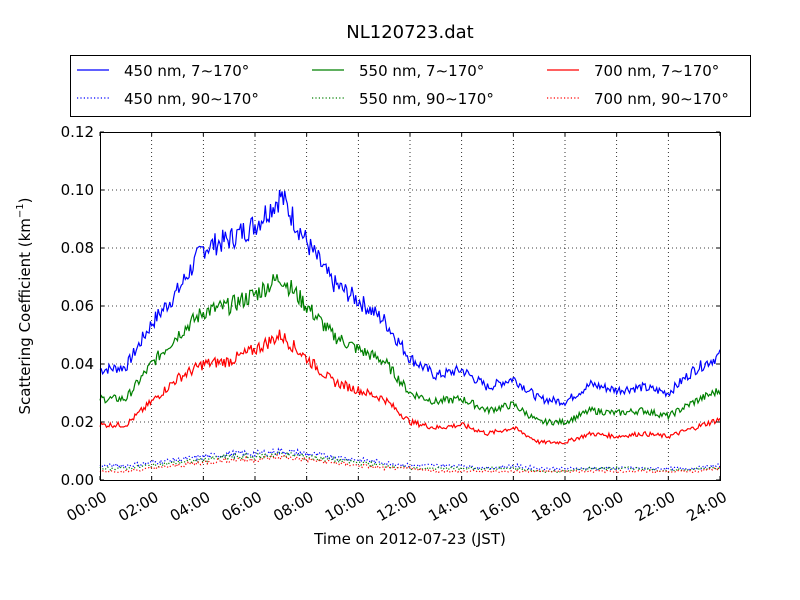 The width and height of the screenshot is (800, 600). What do you see at coordinates (77, 132) in the screenshot?
I see `y-tick-label: 0.12` at bounding box center [77, 132].